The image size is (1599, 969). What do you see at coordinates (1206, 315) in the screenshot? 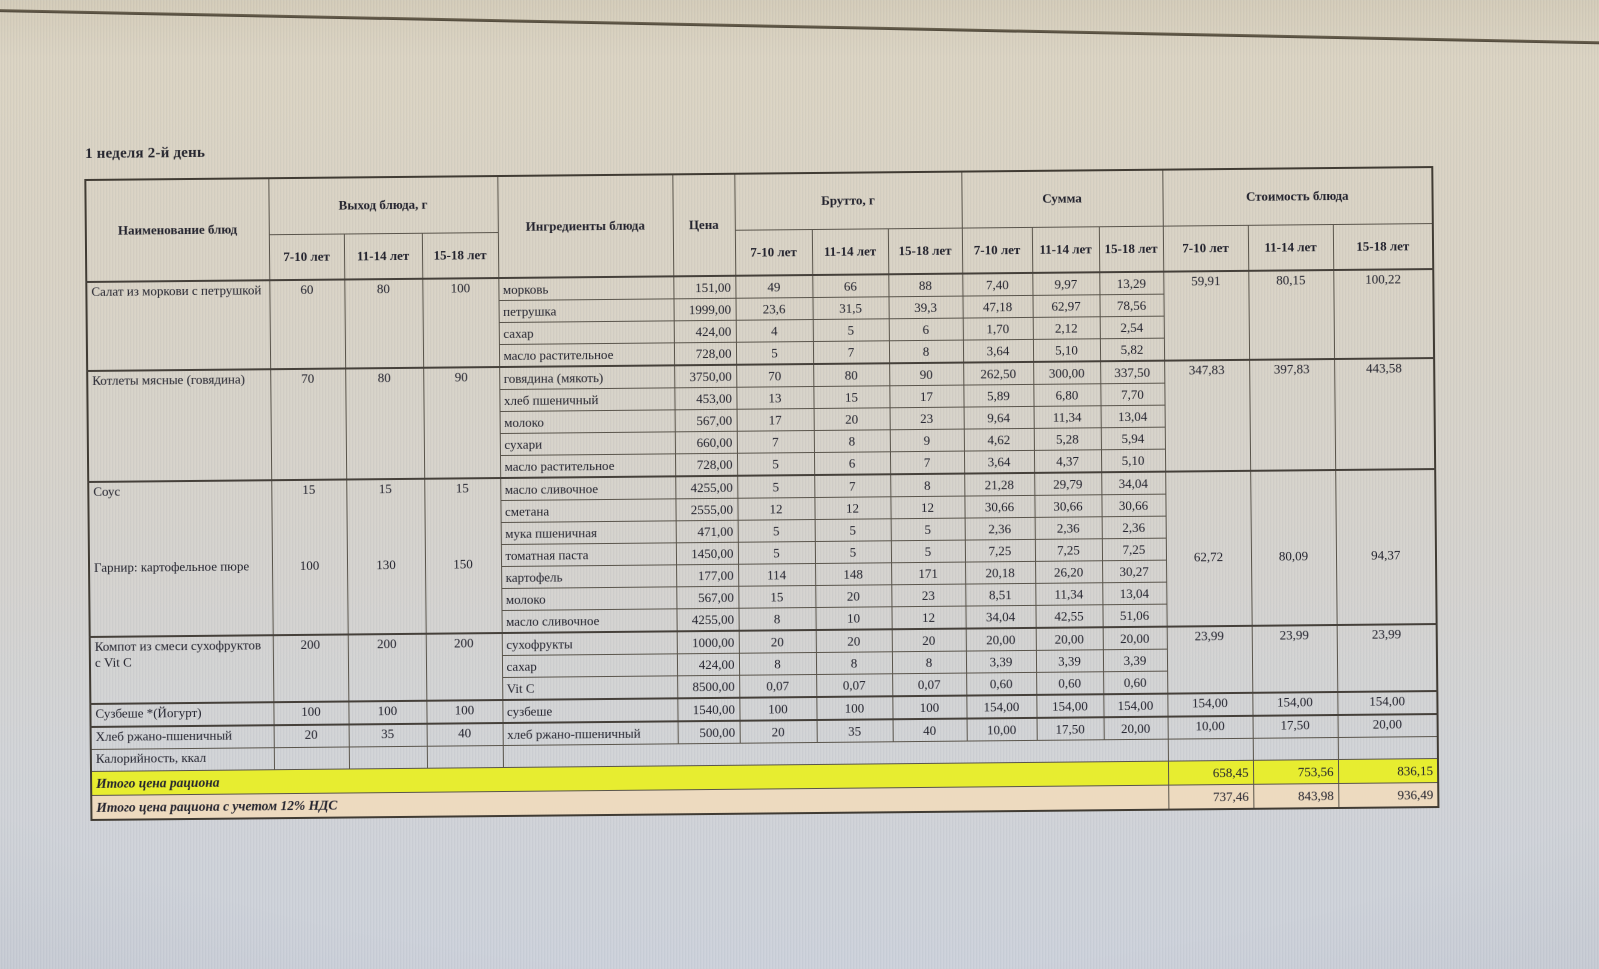
I see `dish-cost-cell: 59,91` at bounding box center [1206, 315].